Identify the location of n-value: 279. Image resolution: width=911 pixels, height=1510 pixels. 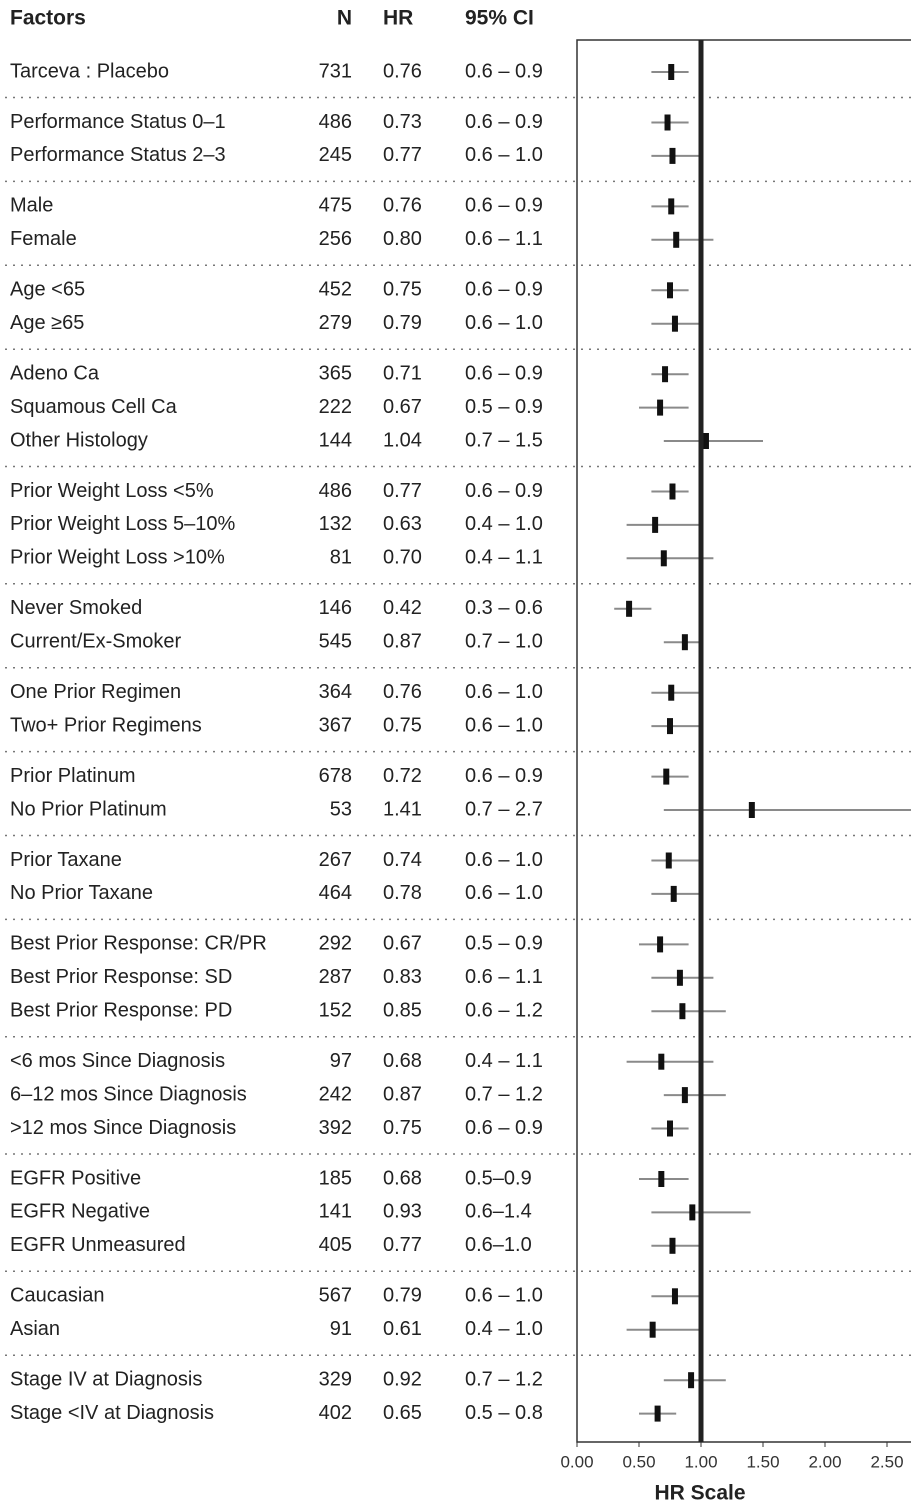
(335, 323).